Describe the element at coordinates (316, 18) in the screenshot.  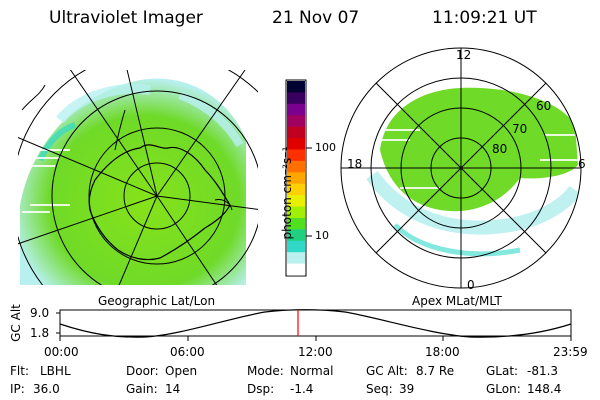
I see `date-label: 21 Nov 07` at that location.